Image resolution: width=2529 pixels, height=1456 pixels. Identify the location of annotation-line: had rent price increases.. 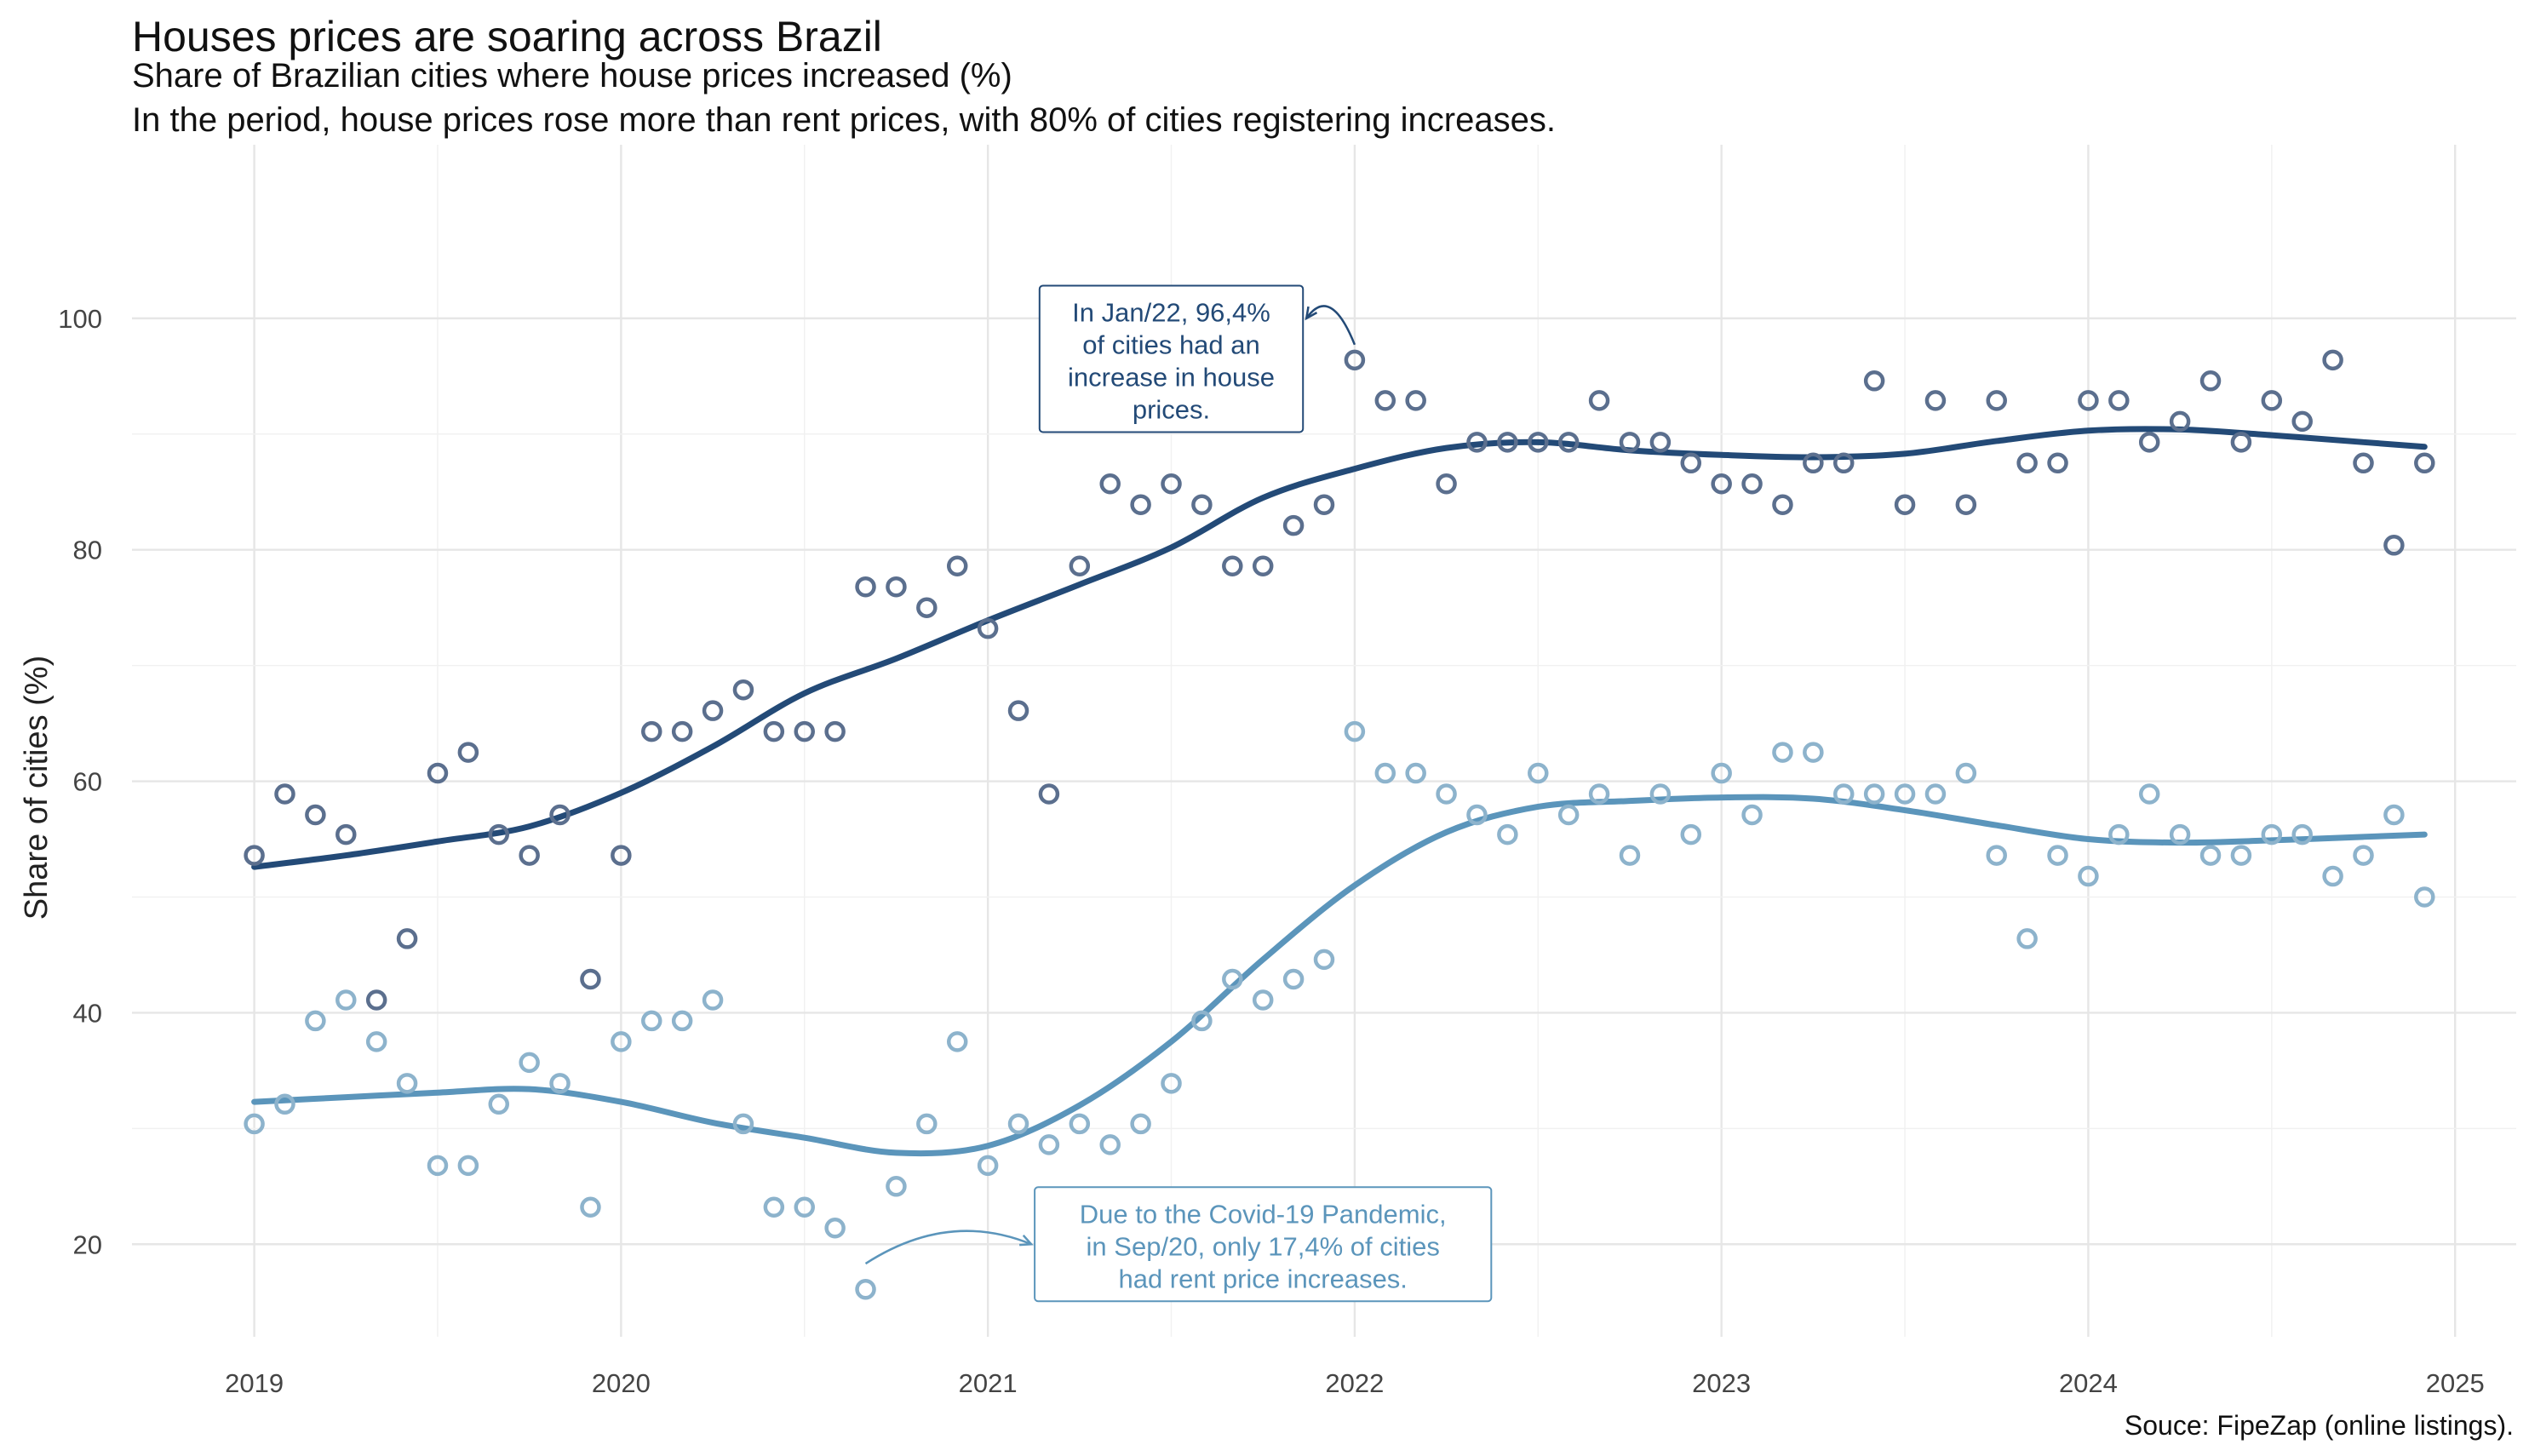
(1263, 1279).